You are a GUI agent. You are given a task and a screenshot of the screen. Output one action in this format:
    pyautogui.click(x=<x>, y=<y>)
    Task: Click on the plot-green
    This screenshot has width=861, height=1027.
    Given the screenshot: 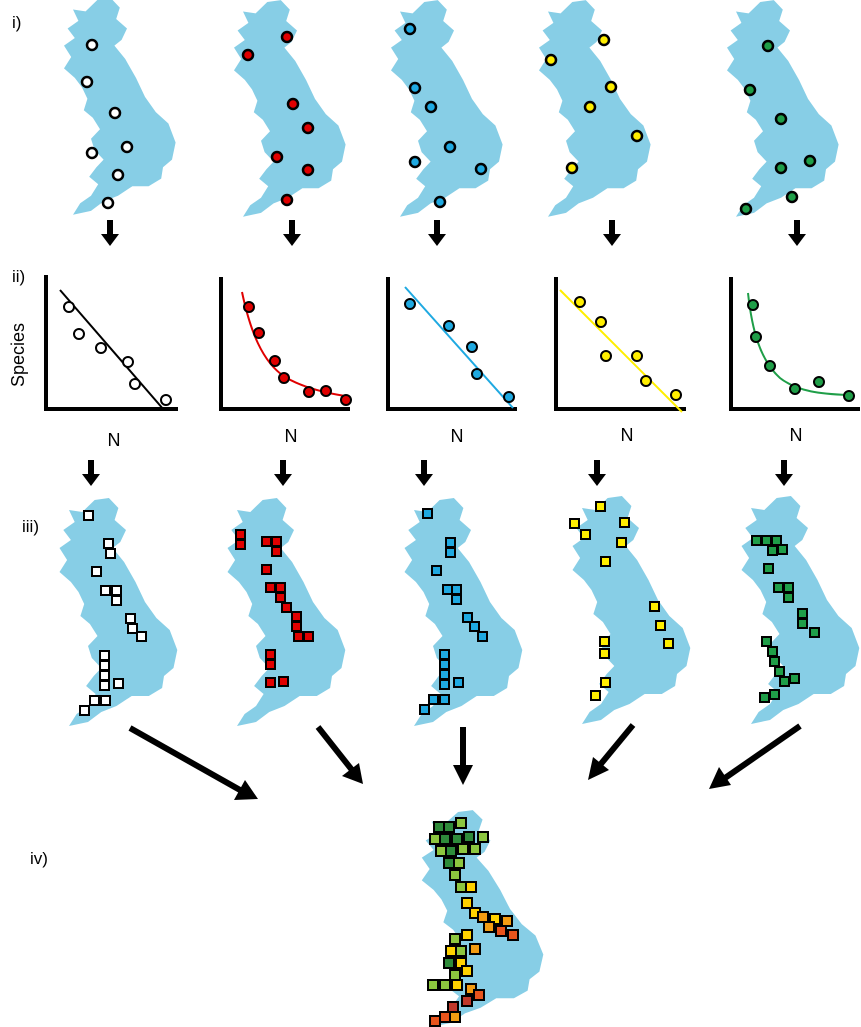 What is the action you would take?
    pyautogui.click(x=794, y=344)
    